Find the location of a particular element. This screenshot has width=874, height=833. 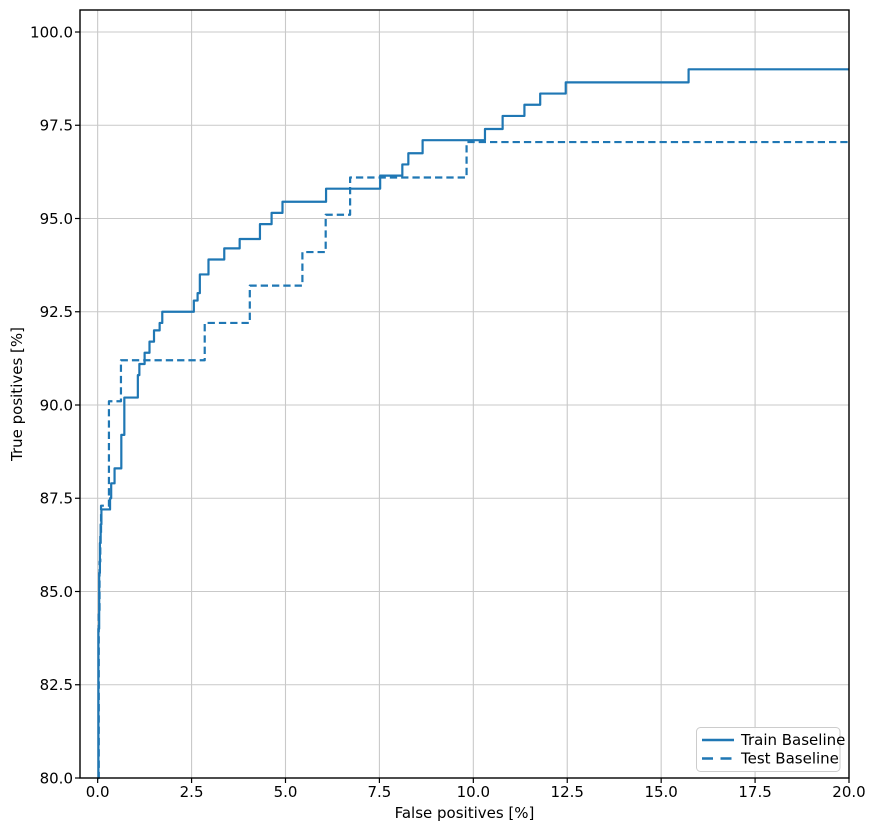

legend-train-label: Train Baseline is located at coordinates (792, 740).